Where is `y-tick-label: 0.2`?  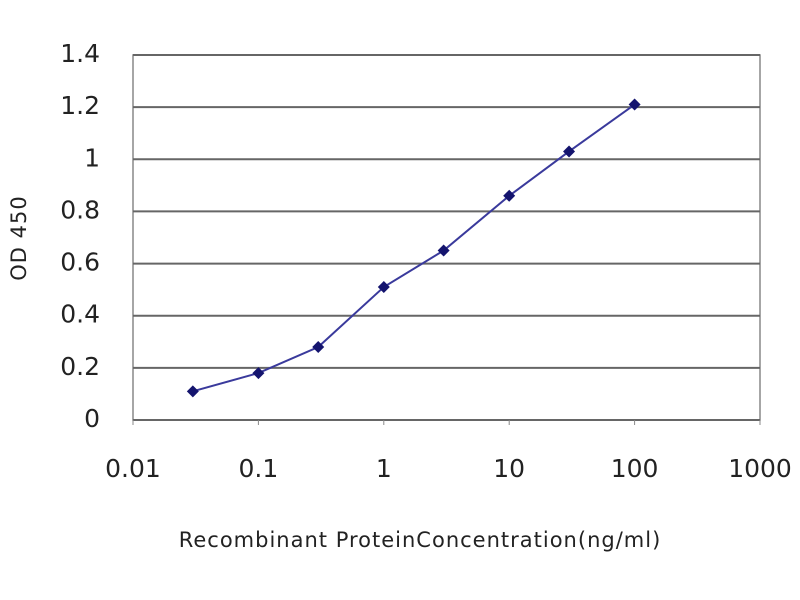 y-tick-label: 0.2 is located at coordinates (80, 366).